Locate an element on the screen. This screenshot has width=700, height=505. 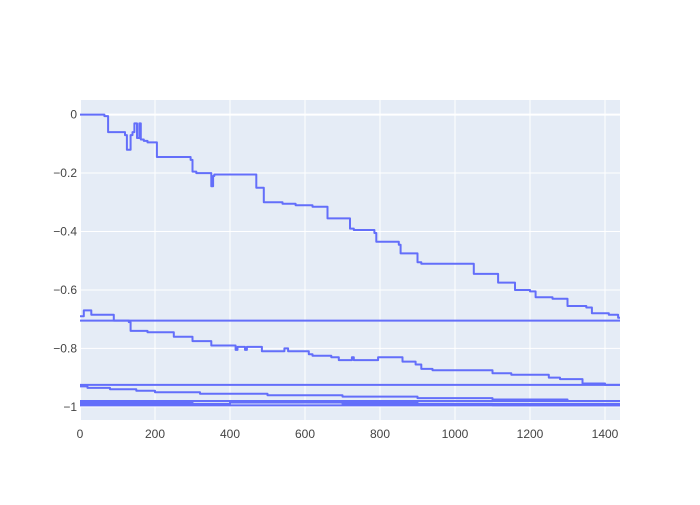
y-axis-ticks: 0 −0.2 −0.4 −0.6 −0.8 −1 is located at coordinates (65, 261).